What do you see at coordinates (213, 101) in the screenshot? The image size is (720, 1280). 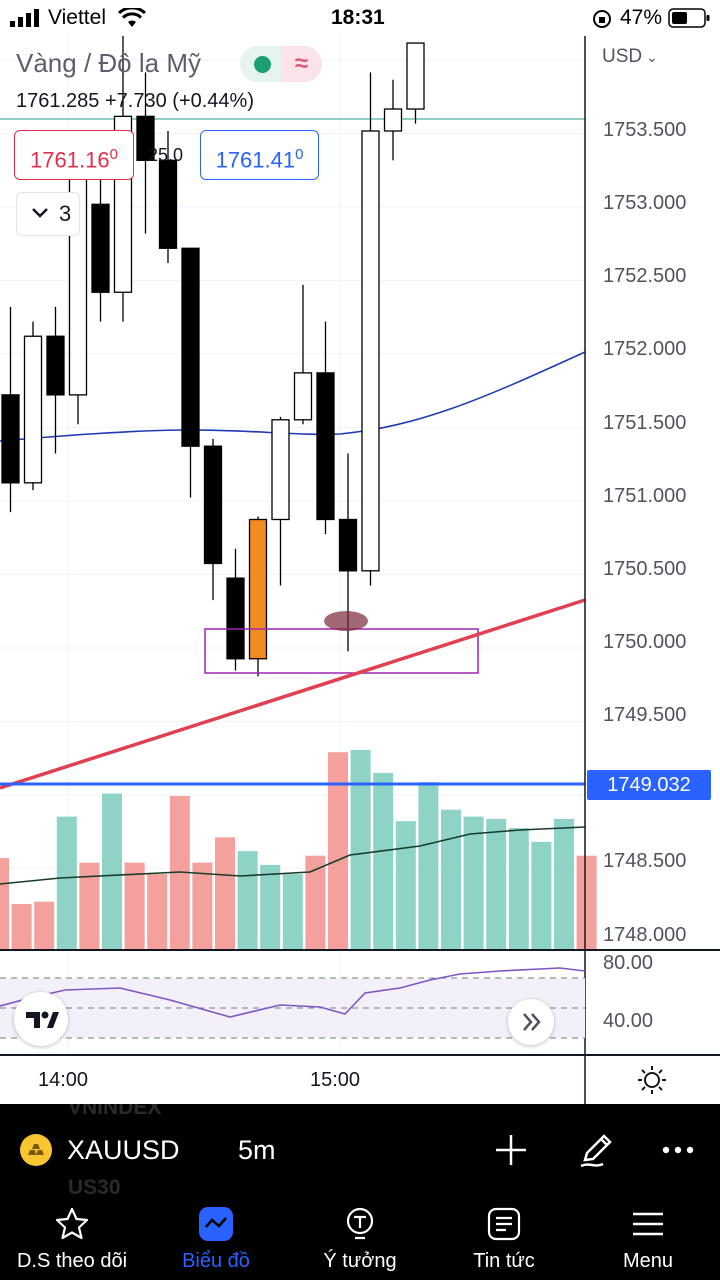 I see `price-change-pct: (+0.44%)` at bounding box center [213, 101].